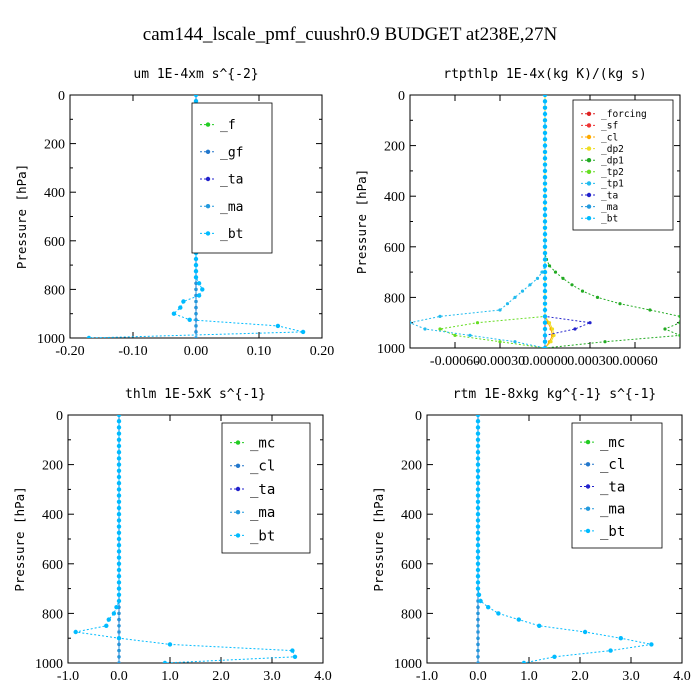  What do you see at coordinates (612, 184) in the screenshot?
I see `legend-entry: _tp1` at bounding box center [612, 184].